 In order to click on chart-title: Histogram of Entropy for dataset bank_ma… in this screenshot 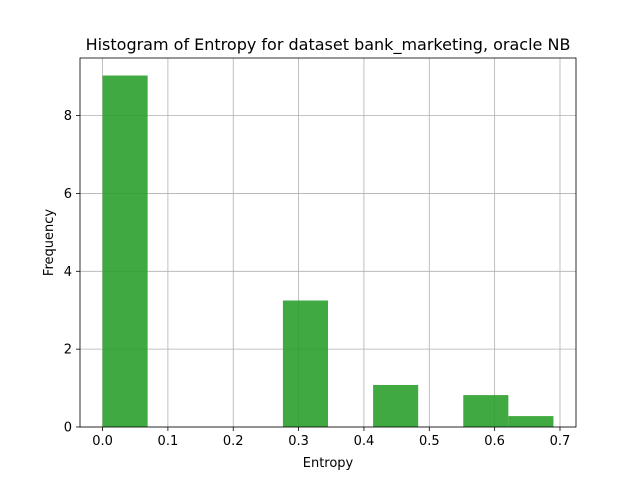, I will do `click(328, 45)`.